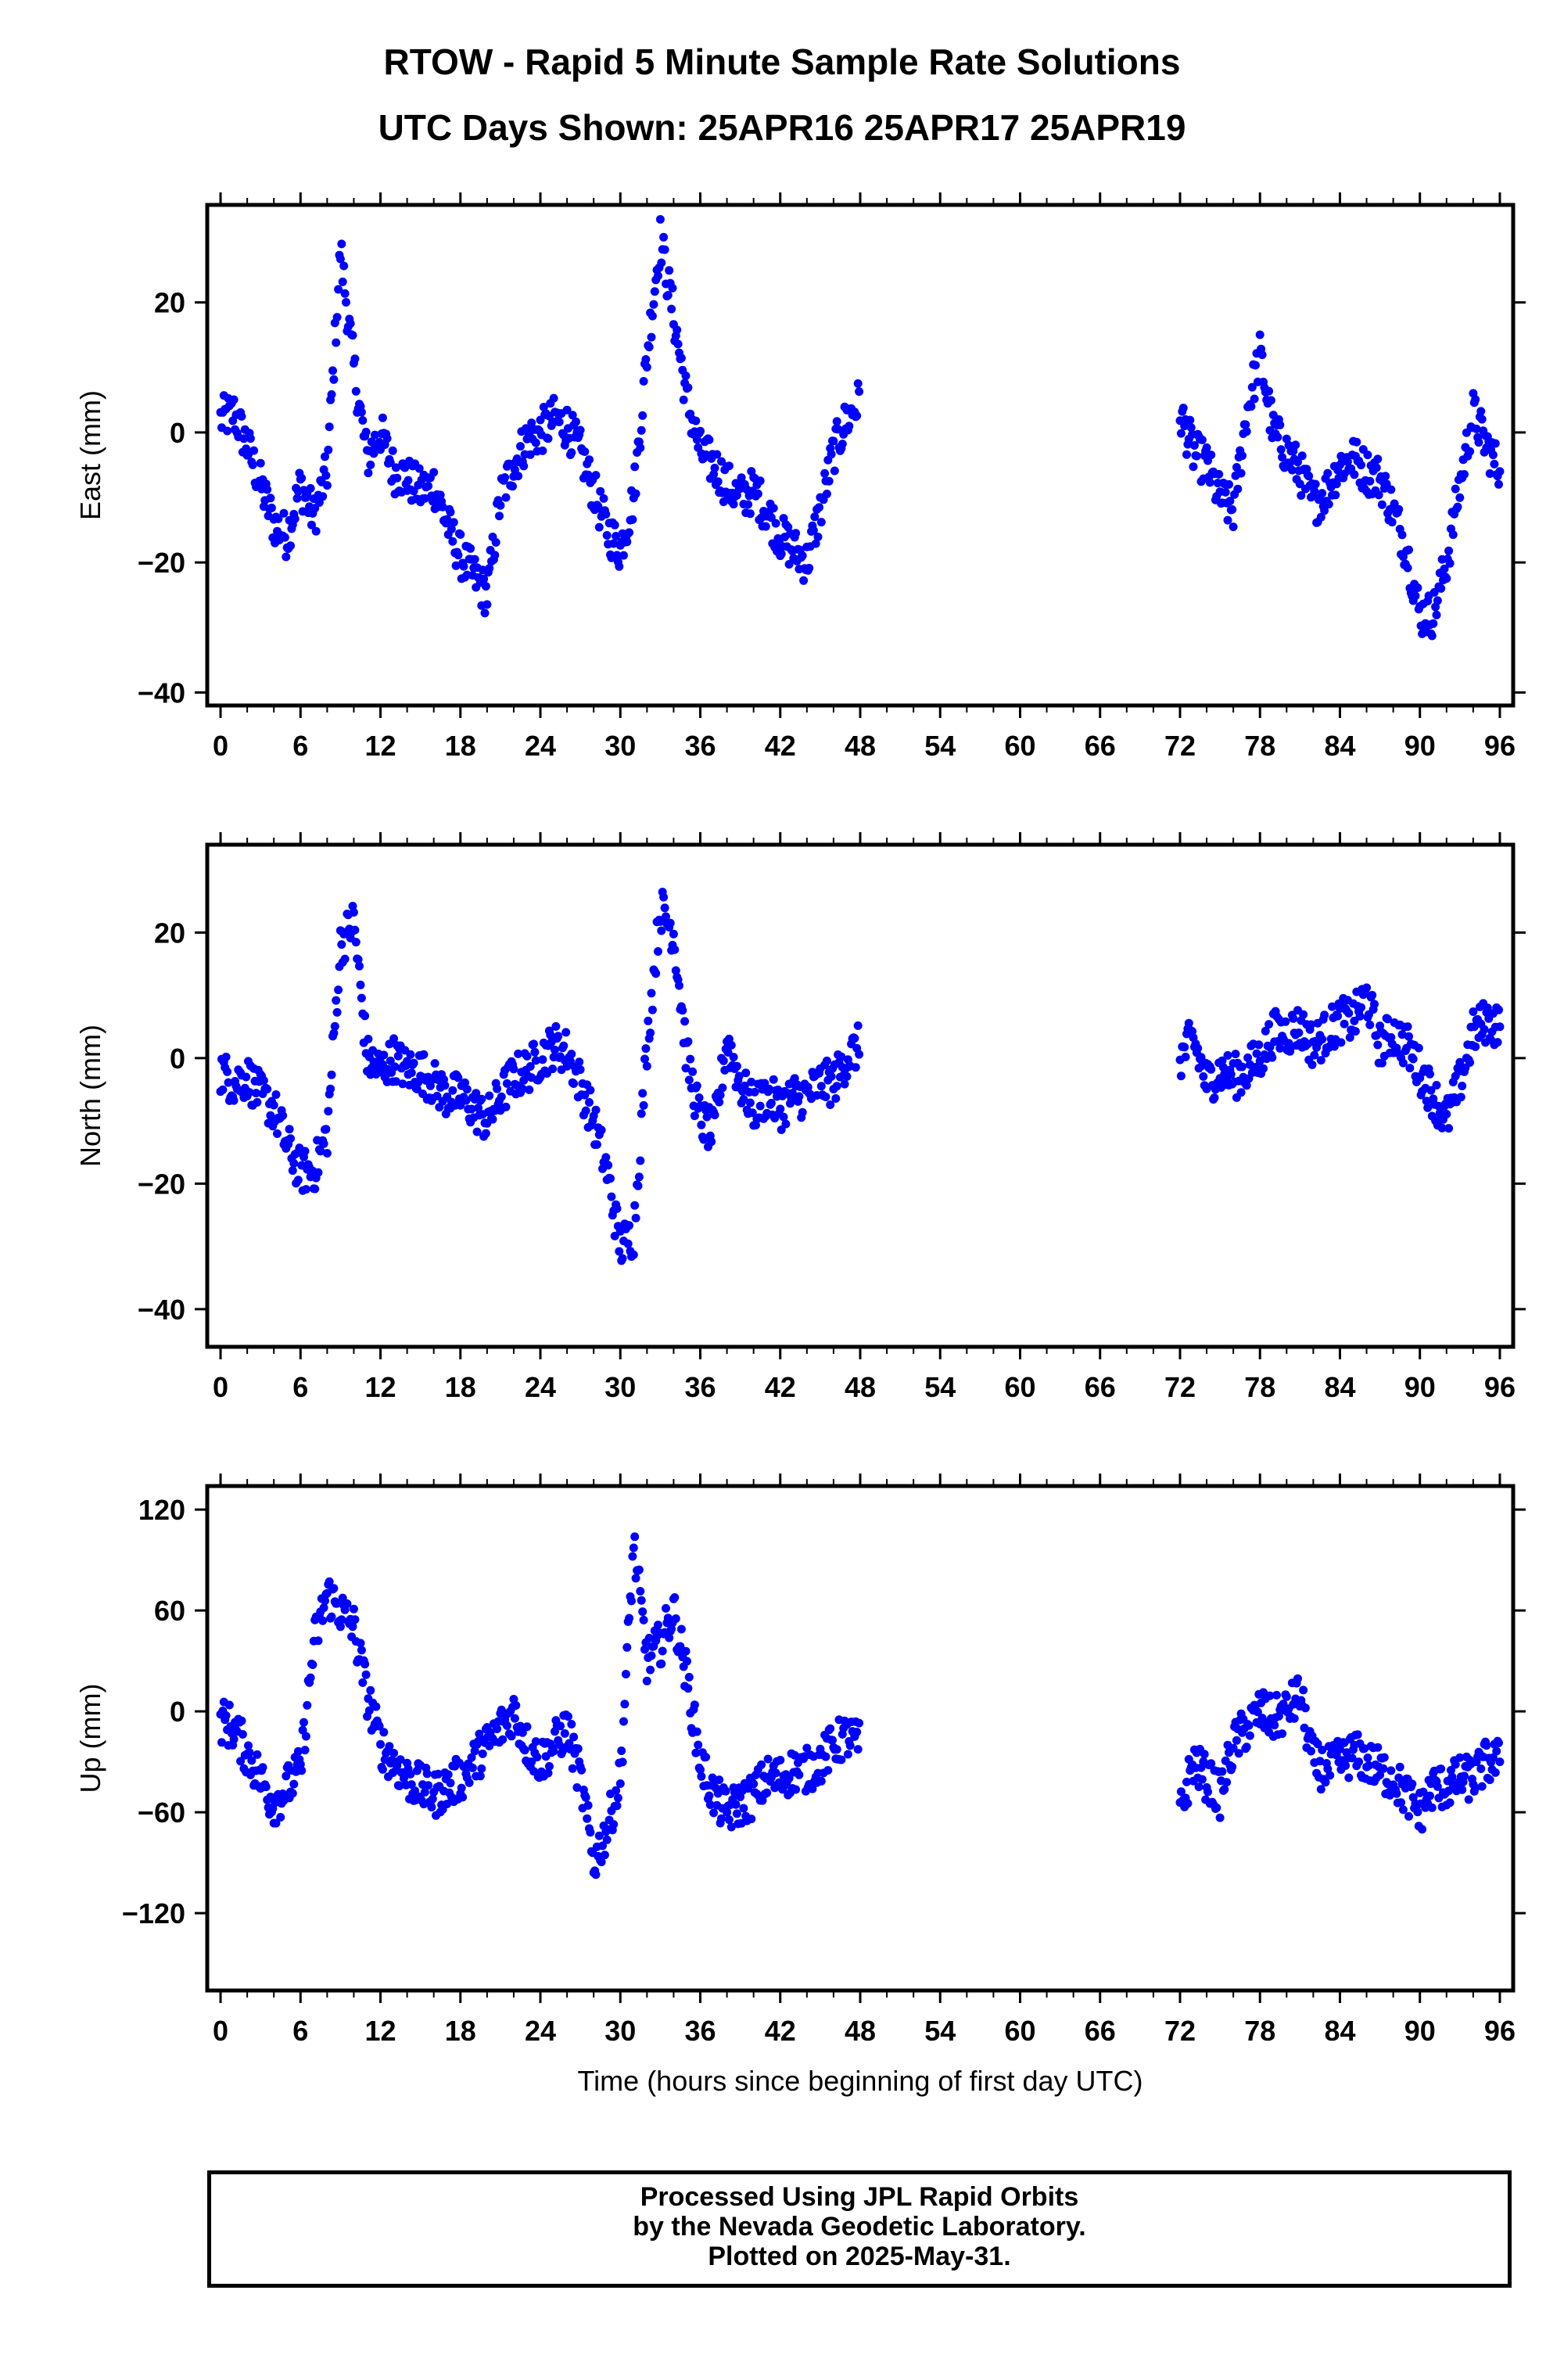  Describe the element at coordinates (940, 1387) in the screenshot. I see `north-x-tick-label: 54` at that location.